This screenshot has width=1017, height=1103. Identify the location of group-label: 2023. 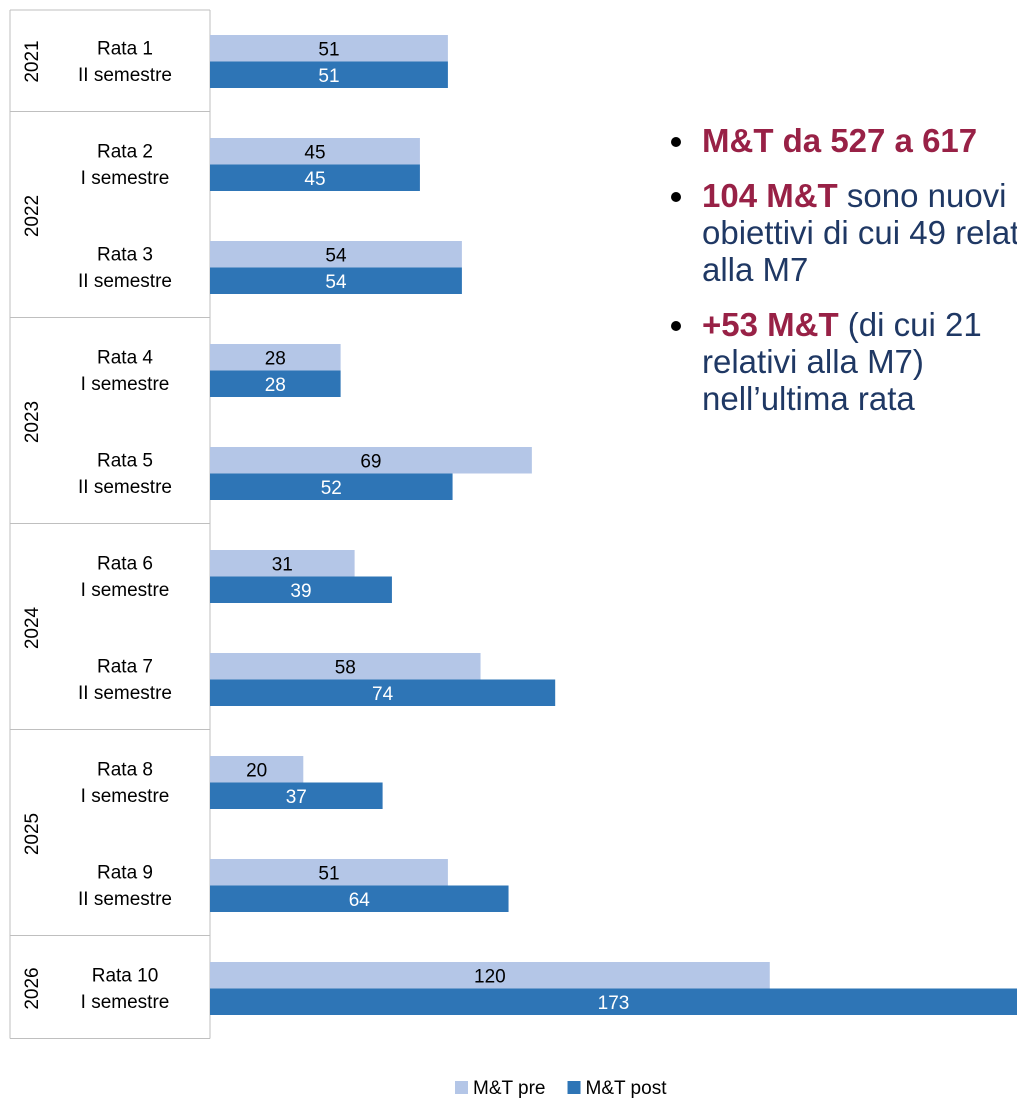
(32, 422).